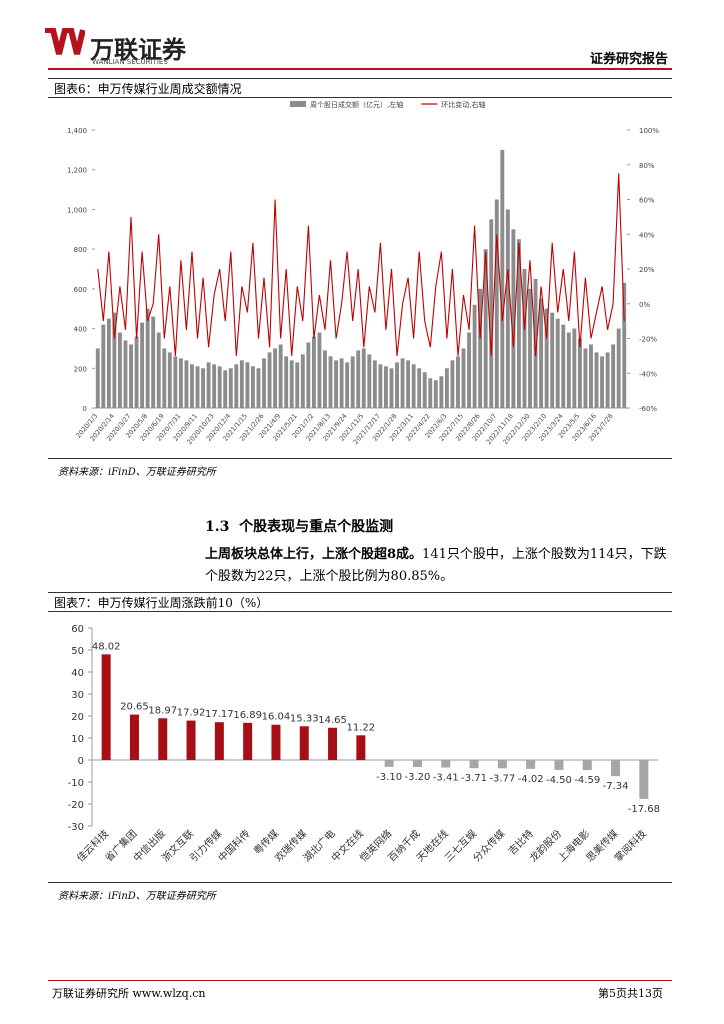  I want to click on y2-tick-label: 20%, so click(647, 270).